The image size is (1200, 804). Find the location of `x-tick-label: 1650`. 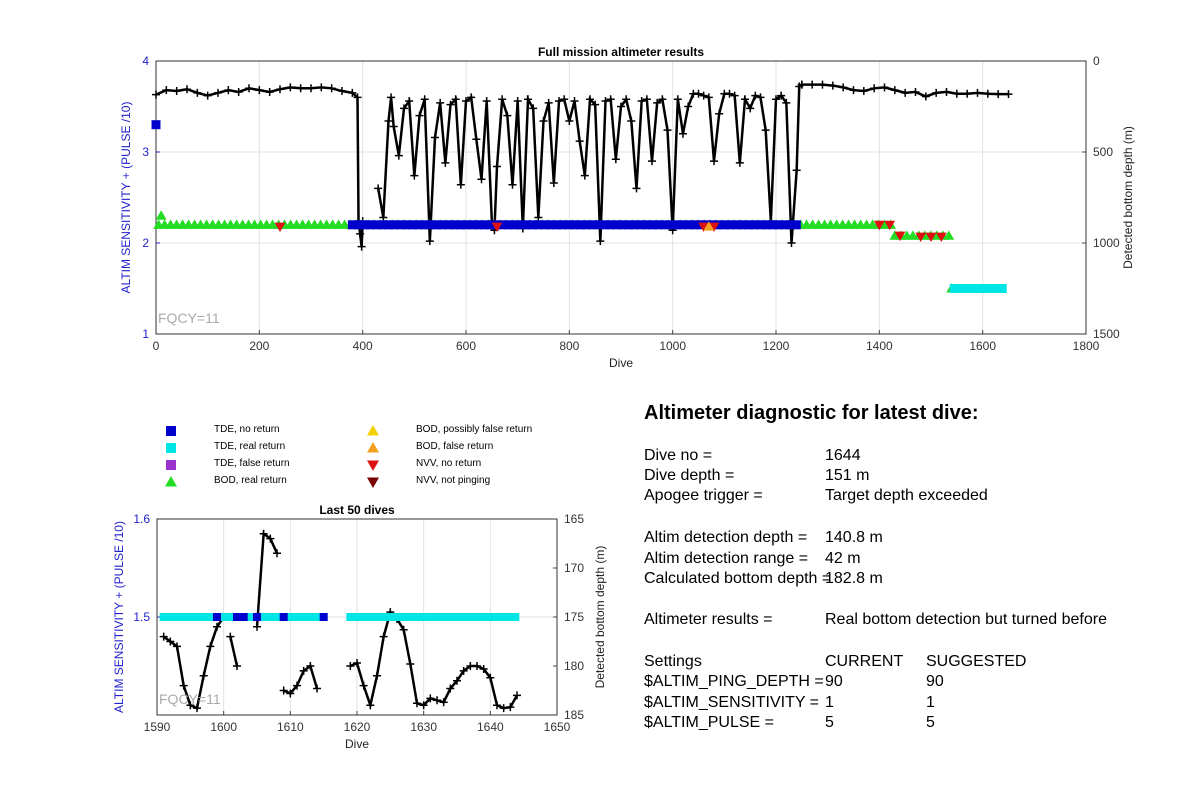

x-tick-label: 1650 is located at coordinates (557, 727).